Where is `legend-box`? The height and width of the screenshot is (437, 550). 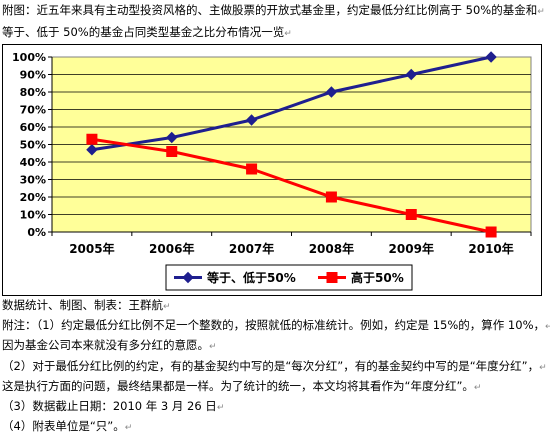
legend-box is located at coordinates (289, 277).